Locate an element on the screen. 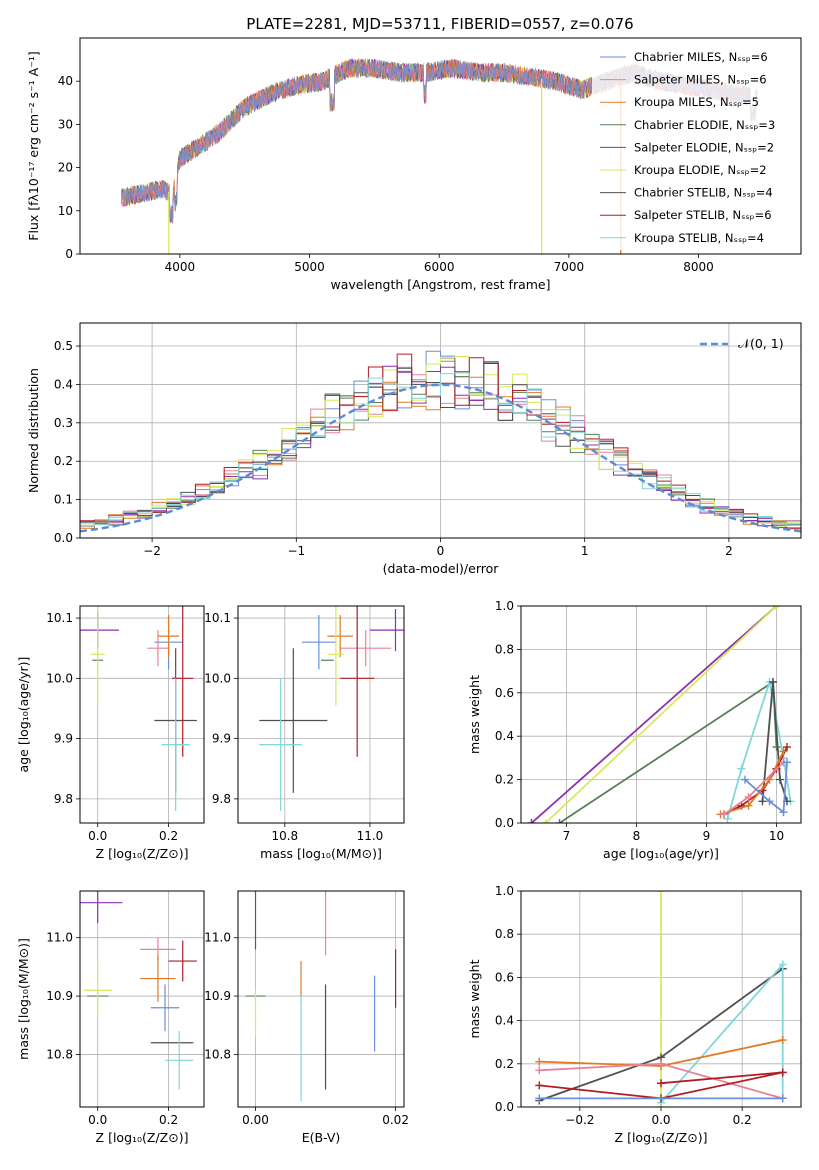 Image resolution: width=819 pixels, height=1170 pixels. legend-box is located at coordinates (694, 147).